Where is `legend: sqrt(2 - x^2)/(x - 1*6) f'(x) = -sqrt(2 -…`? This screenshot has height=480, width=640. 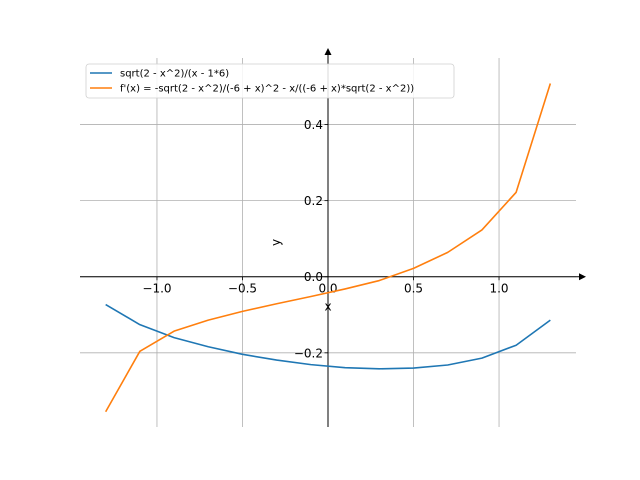
legend: sqrt(2 - x^2)/(x - 1*6) f'(x) = -sqrt(2 -… is located at coordinates (270, 81).